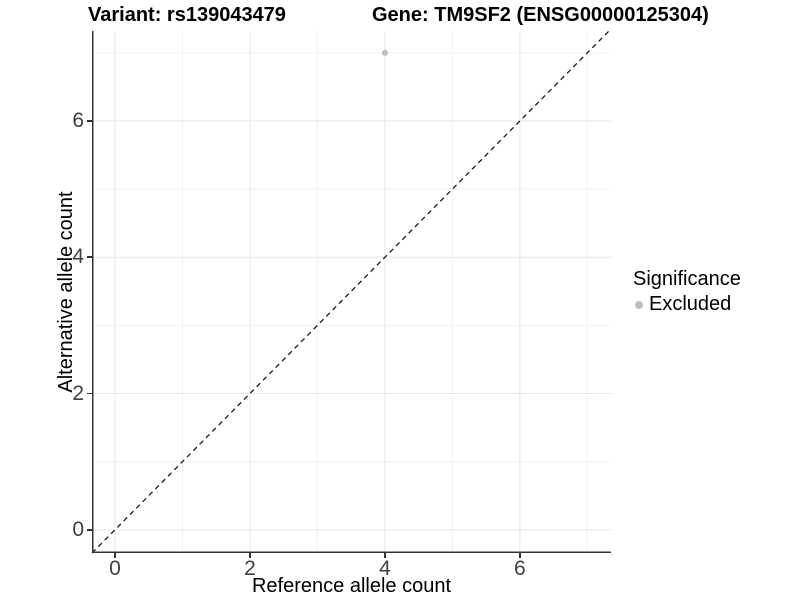 Image resolution: width=800 pixels, height=600 pixels. Describe the element at coordinates (385, 568) in the screenshot. I see `x-tick-label: 4` at that location.